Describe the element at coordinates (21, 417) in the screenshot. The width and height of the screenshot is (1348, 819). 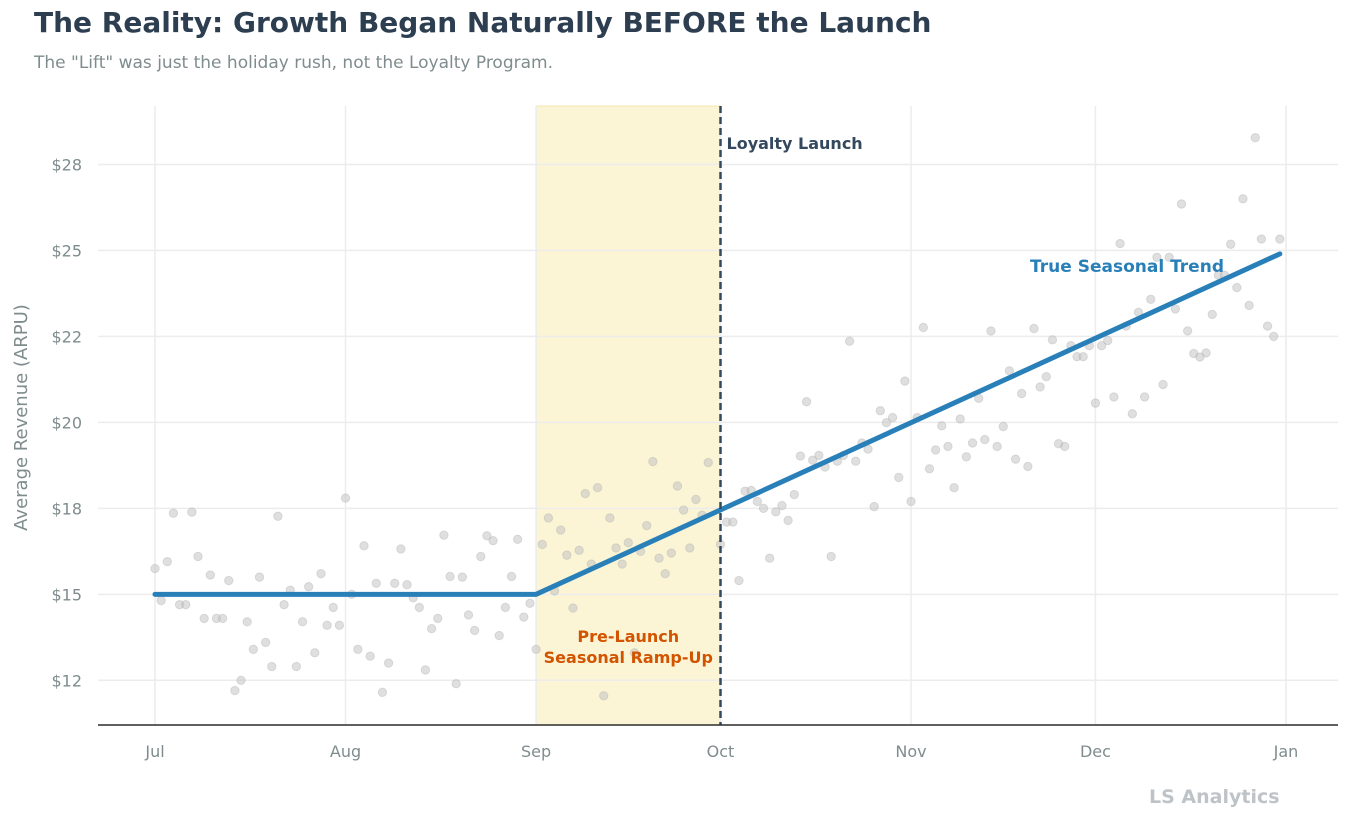
I see `y-axis-label: Average Revenue (ARPU)` at that location.